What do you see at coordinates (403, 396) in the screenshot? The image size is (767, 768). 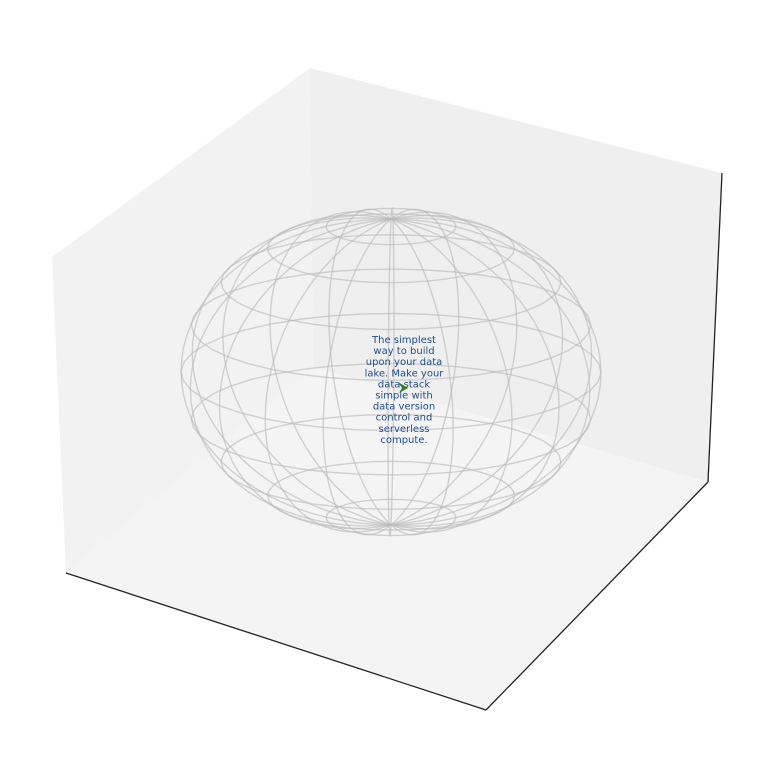 I see `annotation-line: simple with` at bounding box center [403, 396].